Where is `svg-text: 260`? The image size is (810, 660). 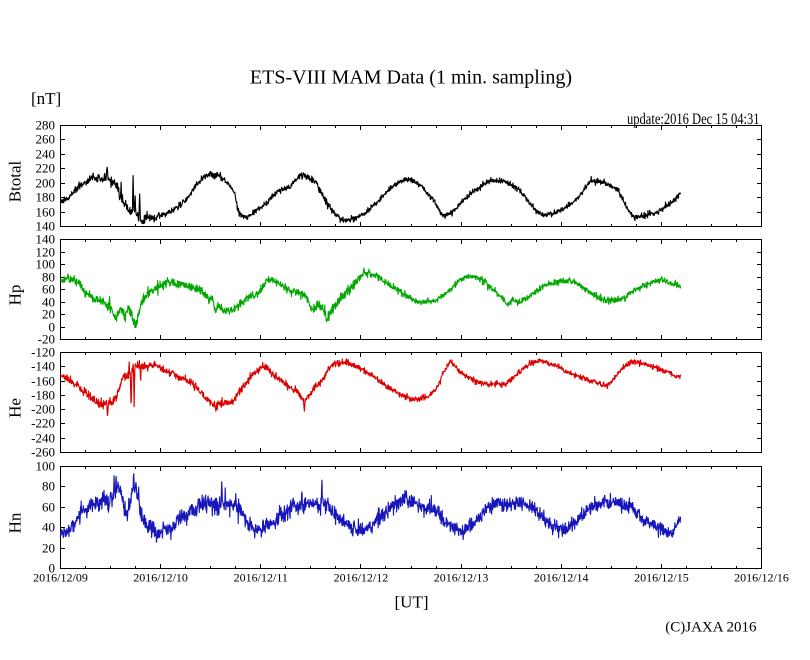
svg-text: 260 is located at coordinates (46, 139).